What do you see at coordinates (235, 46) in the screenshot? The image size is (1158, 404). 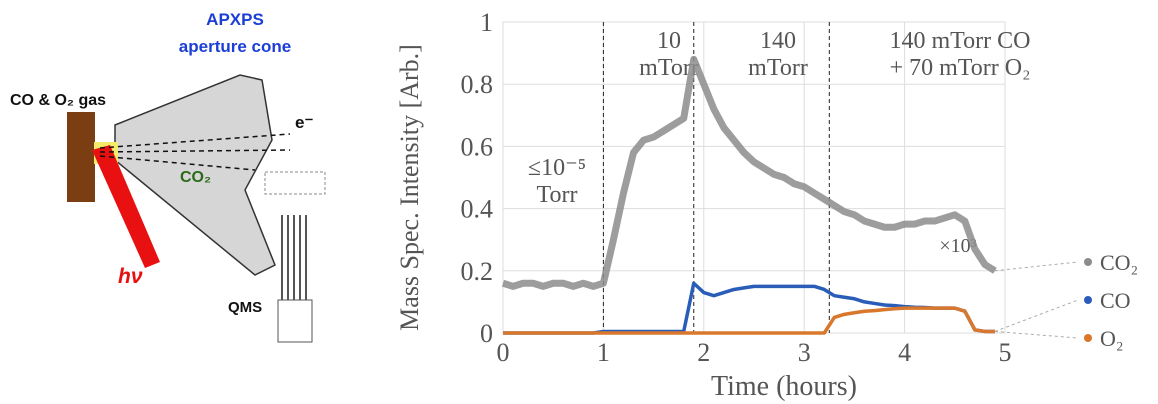 I see `diagram-subtitle: aperture cone` at bounding box center [235, 46].